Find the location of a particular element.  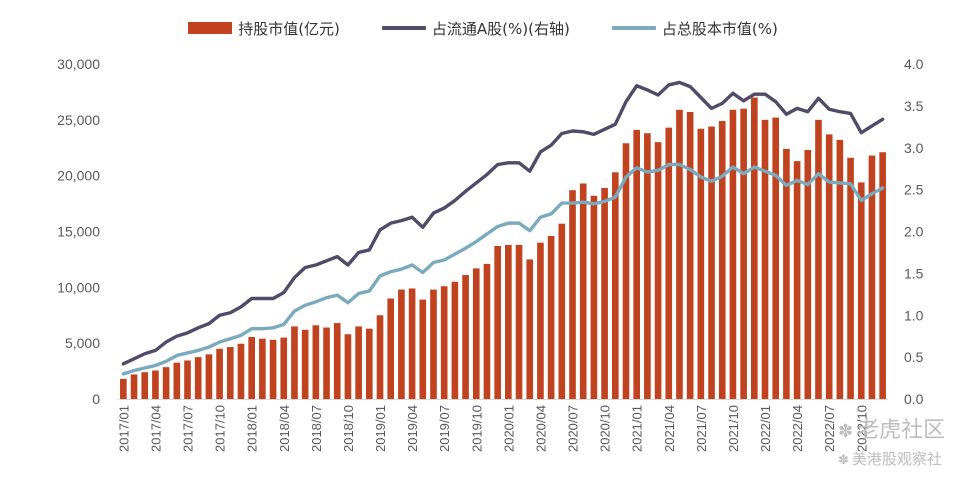

y-left-tick-label: 30,000 is located at coordinates (78, 64).